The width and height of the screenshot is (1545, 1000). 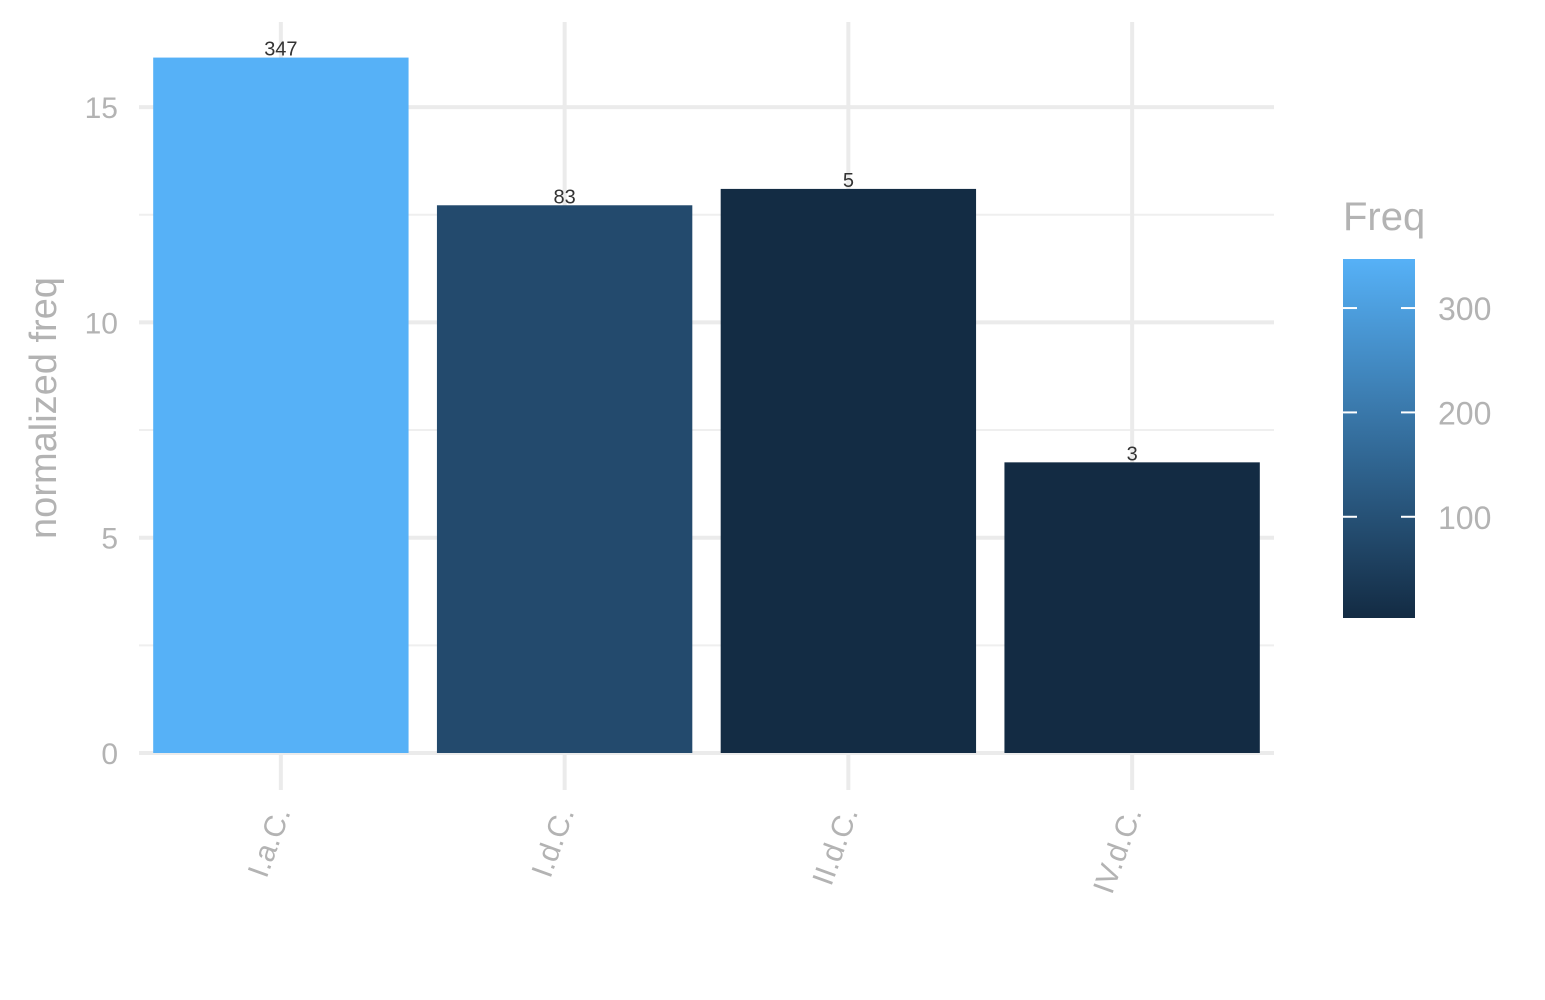 I want to click on y-tick-label: 0, so click(x=109, y=754).